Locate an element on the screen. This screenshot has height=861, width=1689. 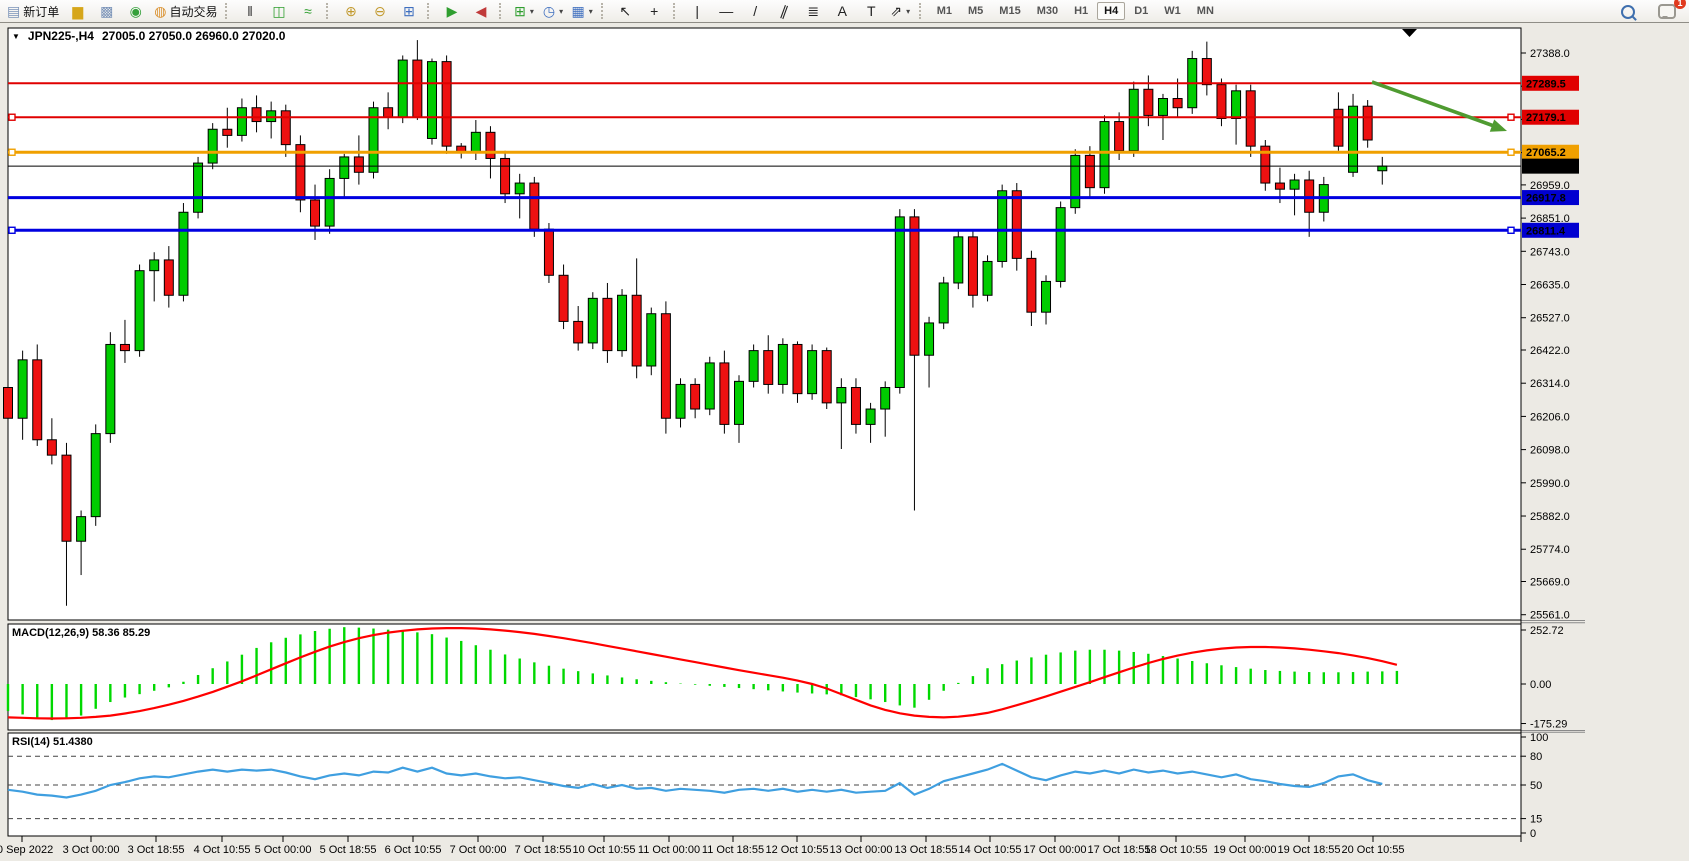
price-tick-label: 26098.0 is located at coordinates (1550, 451).